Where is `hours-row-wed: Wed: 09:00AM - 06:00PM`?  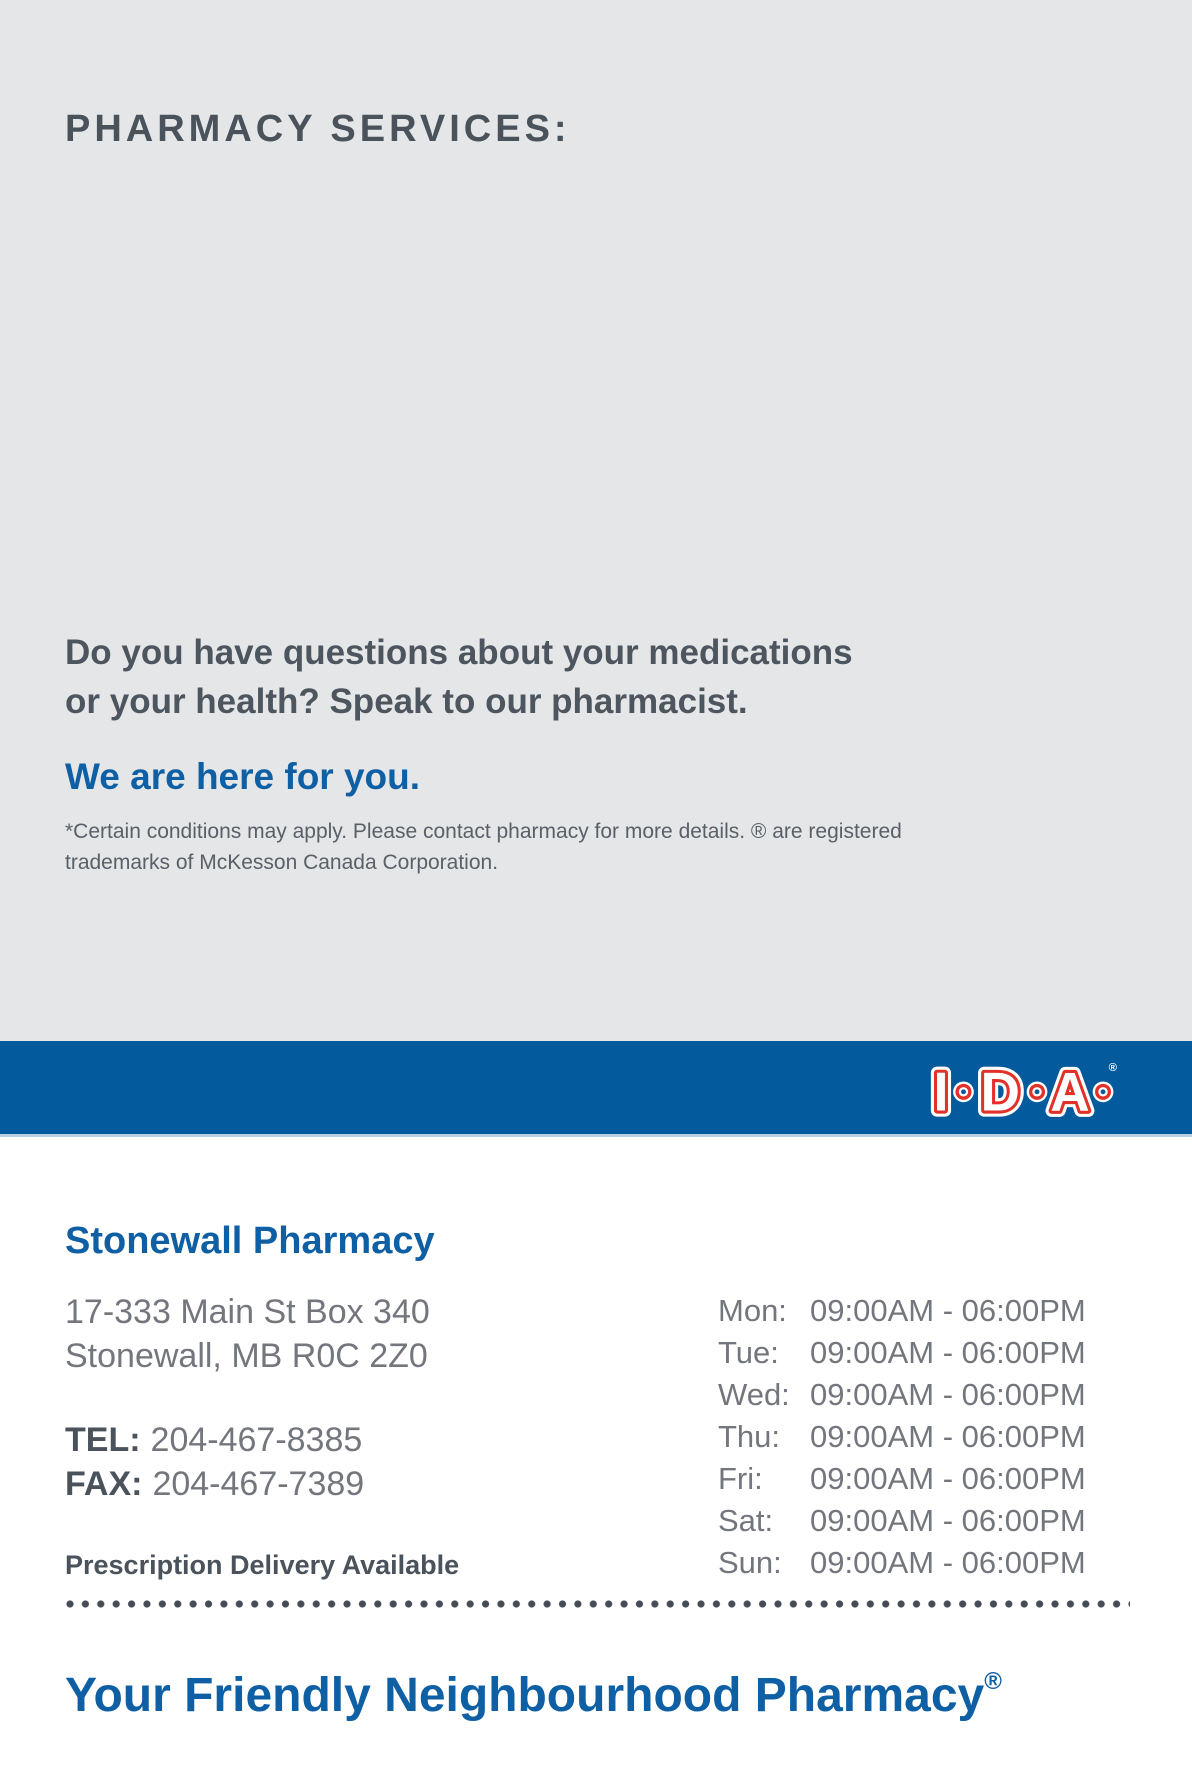
hours-row-wed: Wed: 09:00AM - 06:00PM is located at coordinates (902, 1395).